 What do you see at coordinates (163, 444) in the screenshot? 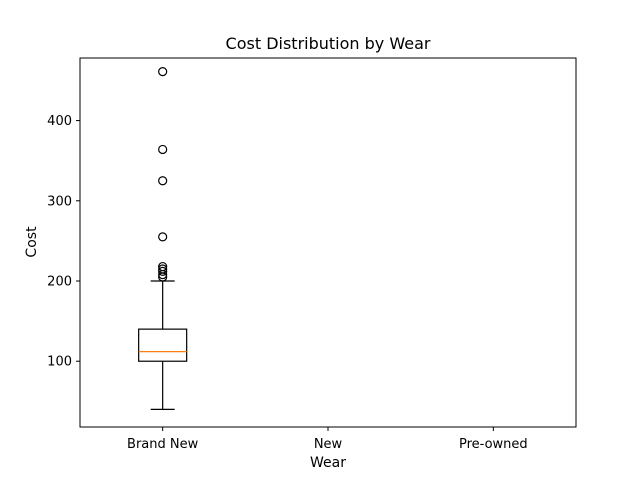
I see `x-tick-label: Brand New` at bounding box center [163, 444].